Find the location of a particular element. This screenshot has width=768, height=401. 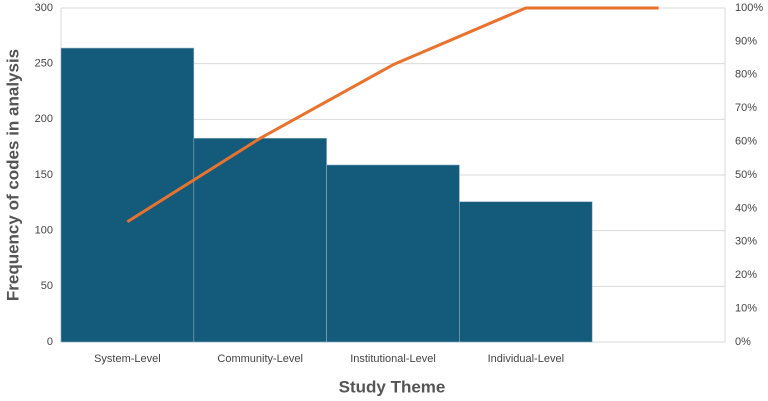

x-tick-label: System-Level is located at coordinates (127, 359).